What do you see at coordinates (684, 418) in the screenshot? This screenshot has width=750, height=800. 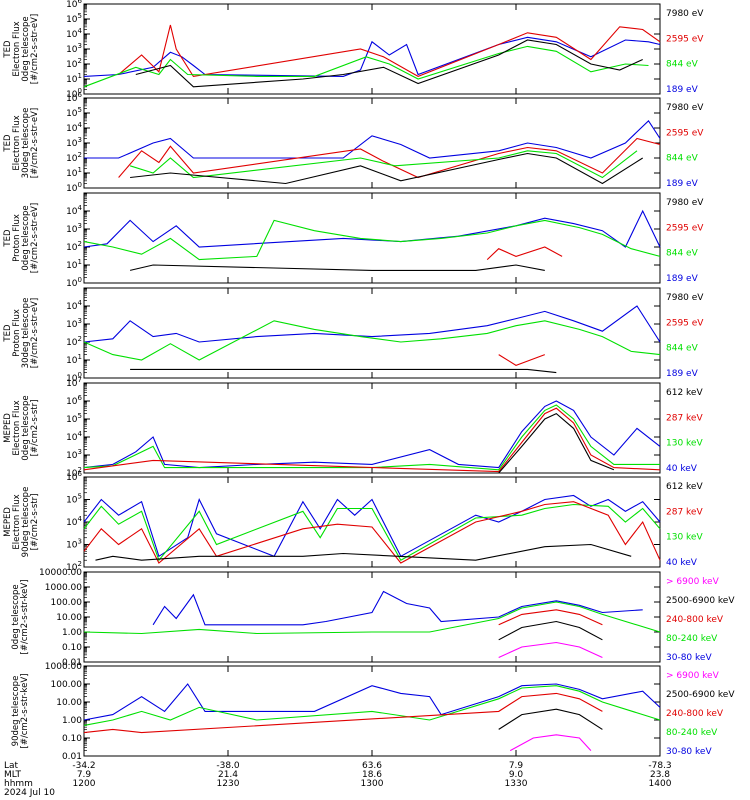 I see `legend-entry: 287 keV` at bounding box center [684, 418].